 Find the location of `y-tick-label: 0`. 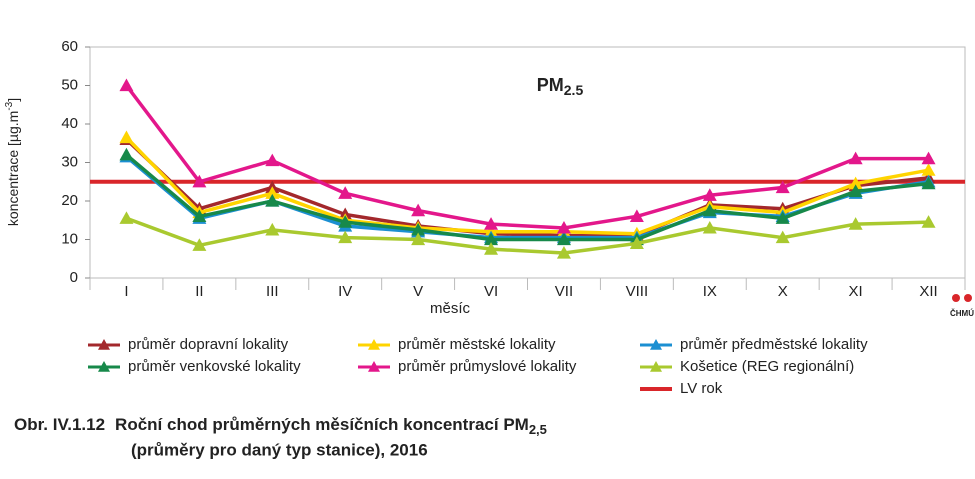

y-tick-label: 0 is located at coordinates (74, 277).